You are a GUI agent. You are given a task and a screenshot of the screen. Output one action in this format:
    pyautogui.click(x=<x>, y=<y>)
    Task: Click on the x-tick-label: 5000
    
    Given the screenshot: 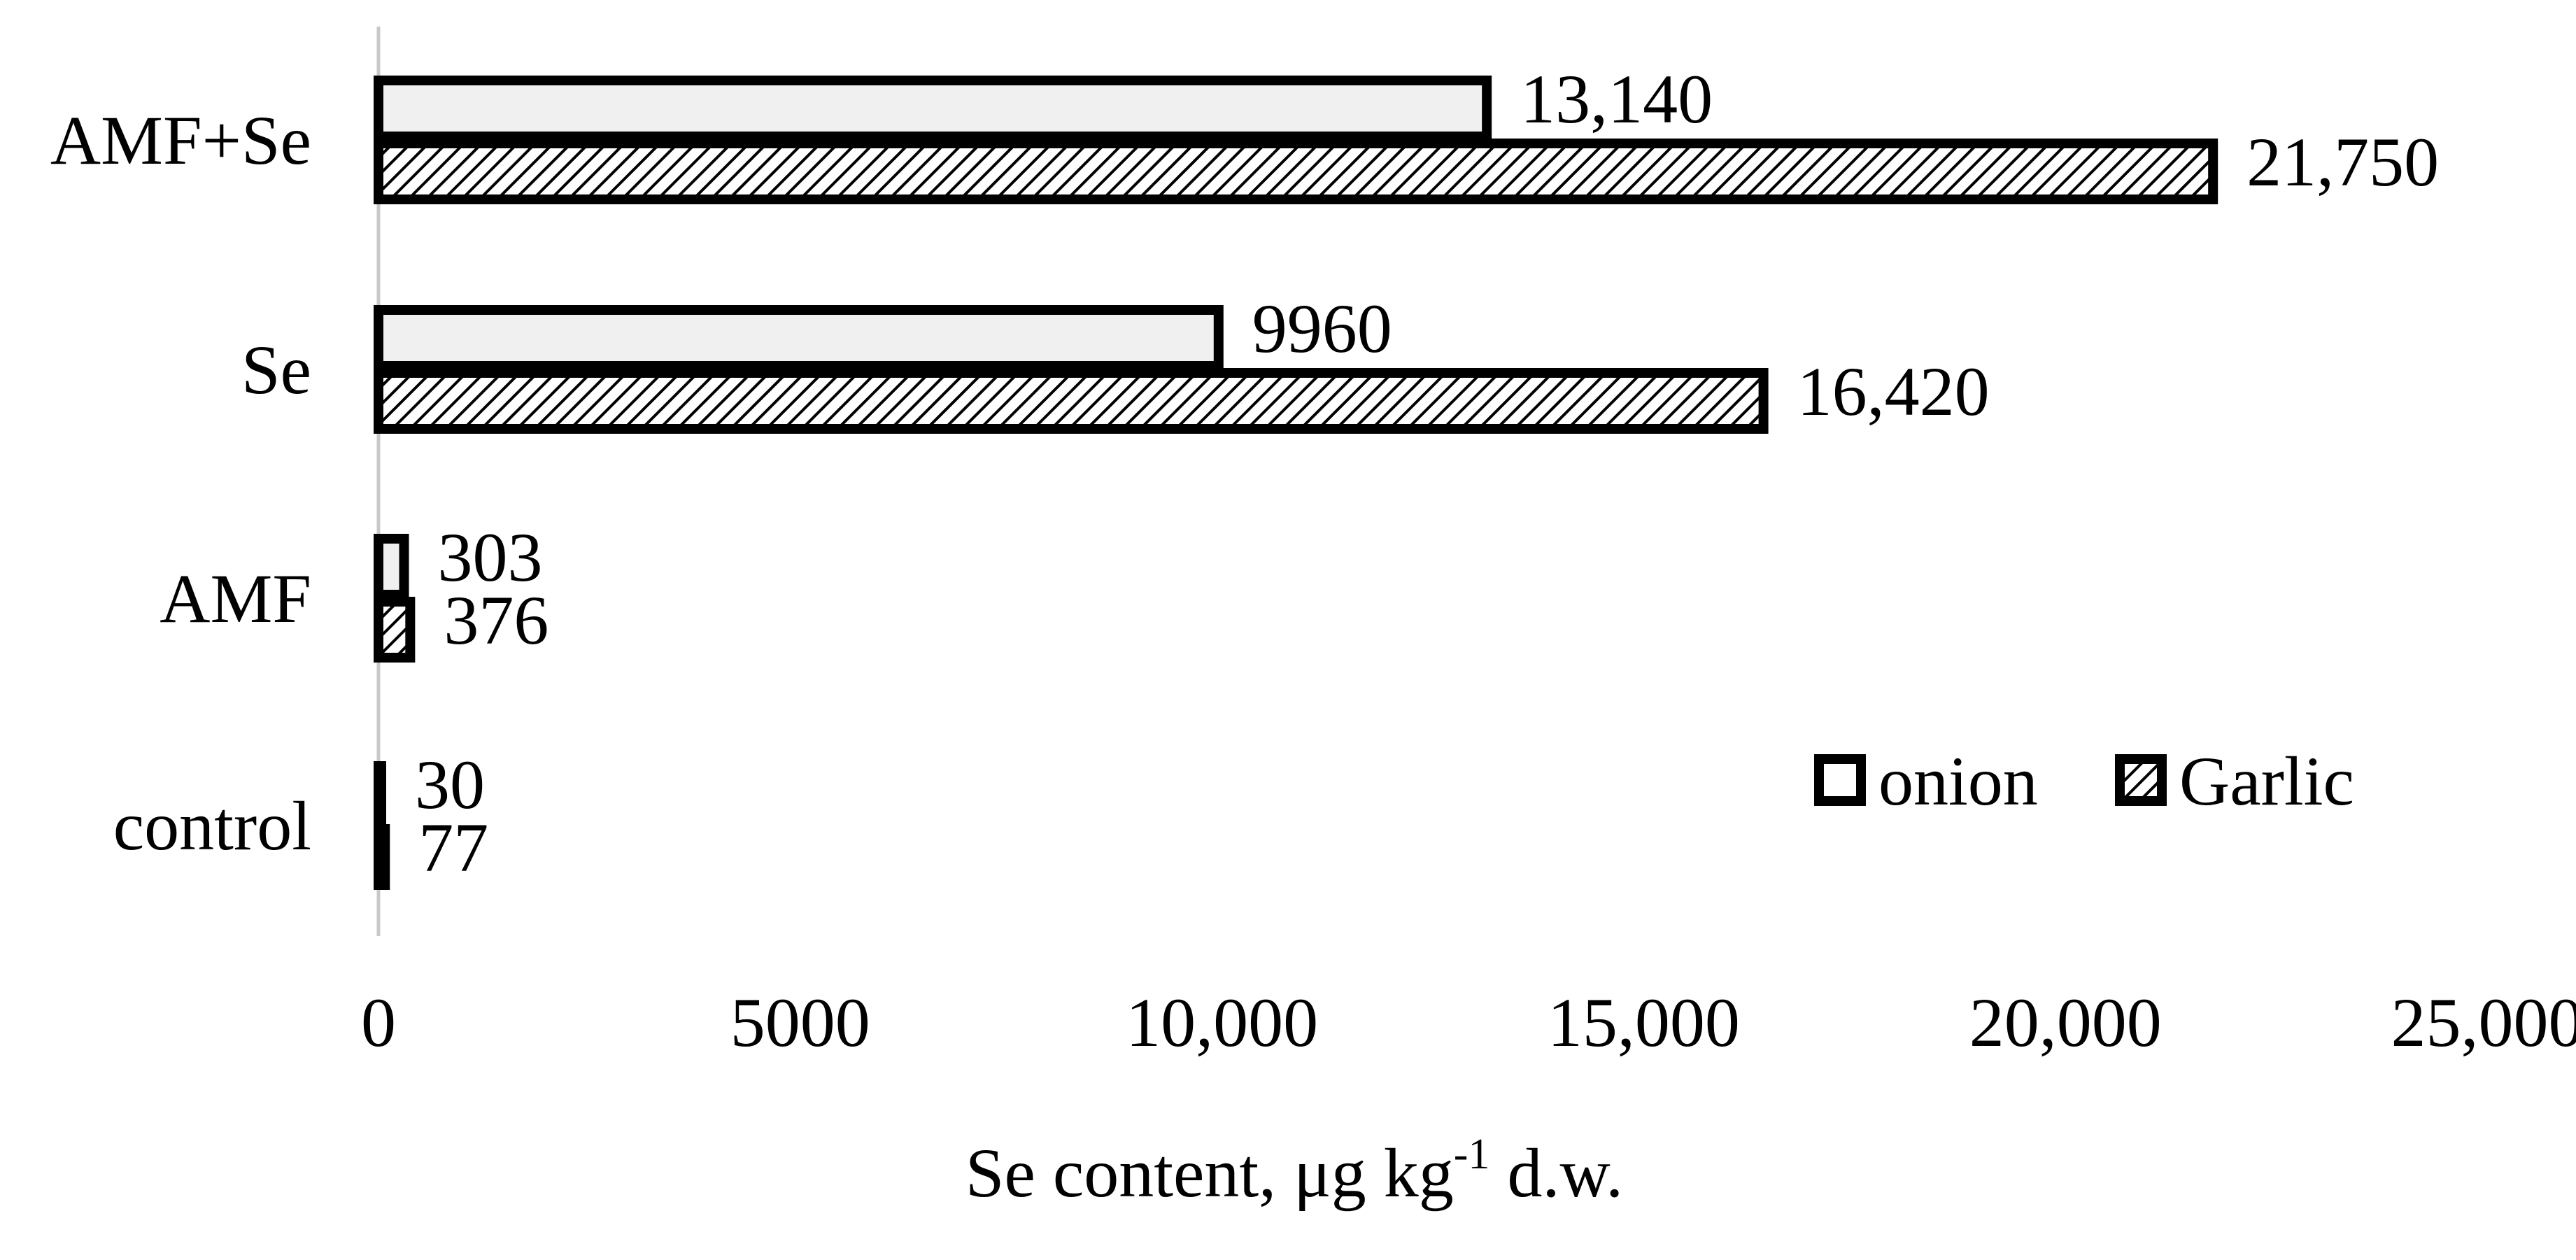 What is the action you would take?
    pyautogui.click(x=800, y=1023)
    